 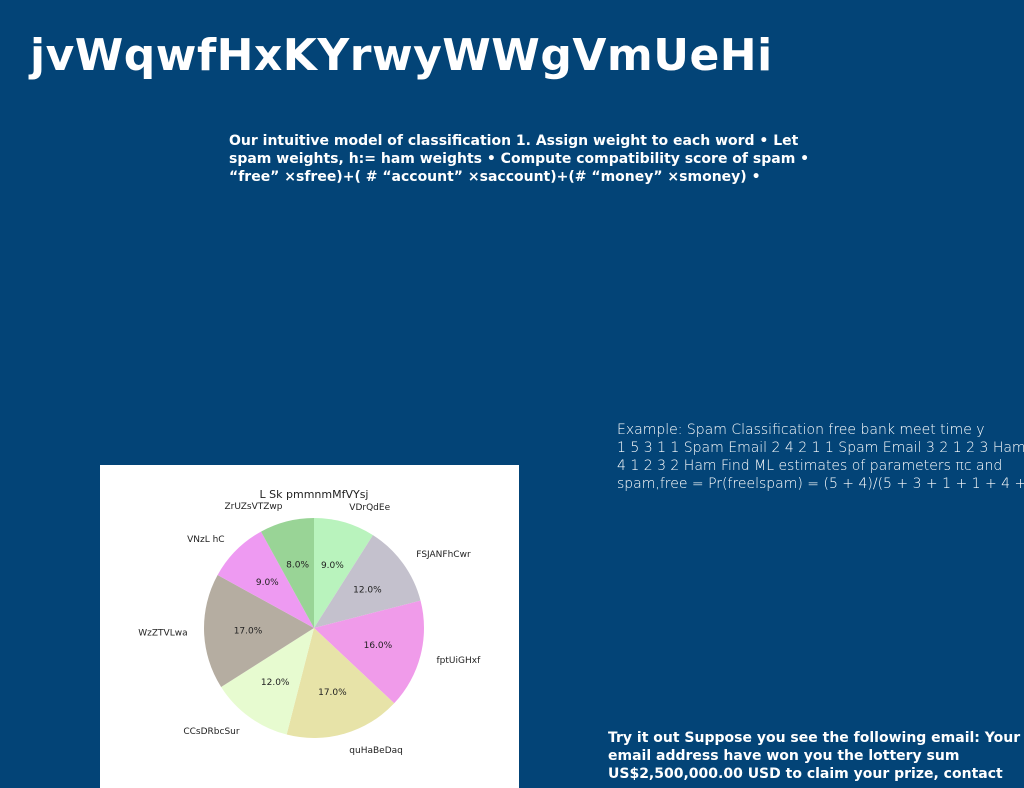 I want to click on slice-category-label: CCsDRbcSur, so click(x=211, y=732).